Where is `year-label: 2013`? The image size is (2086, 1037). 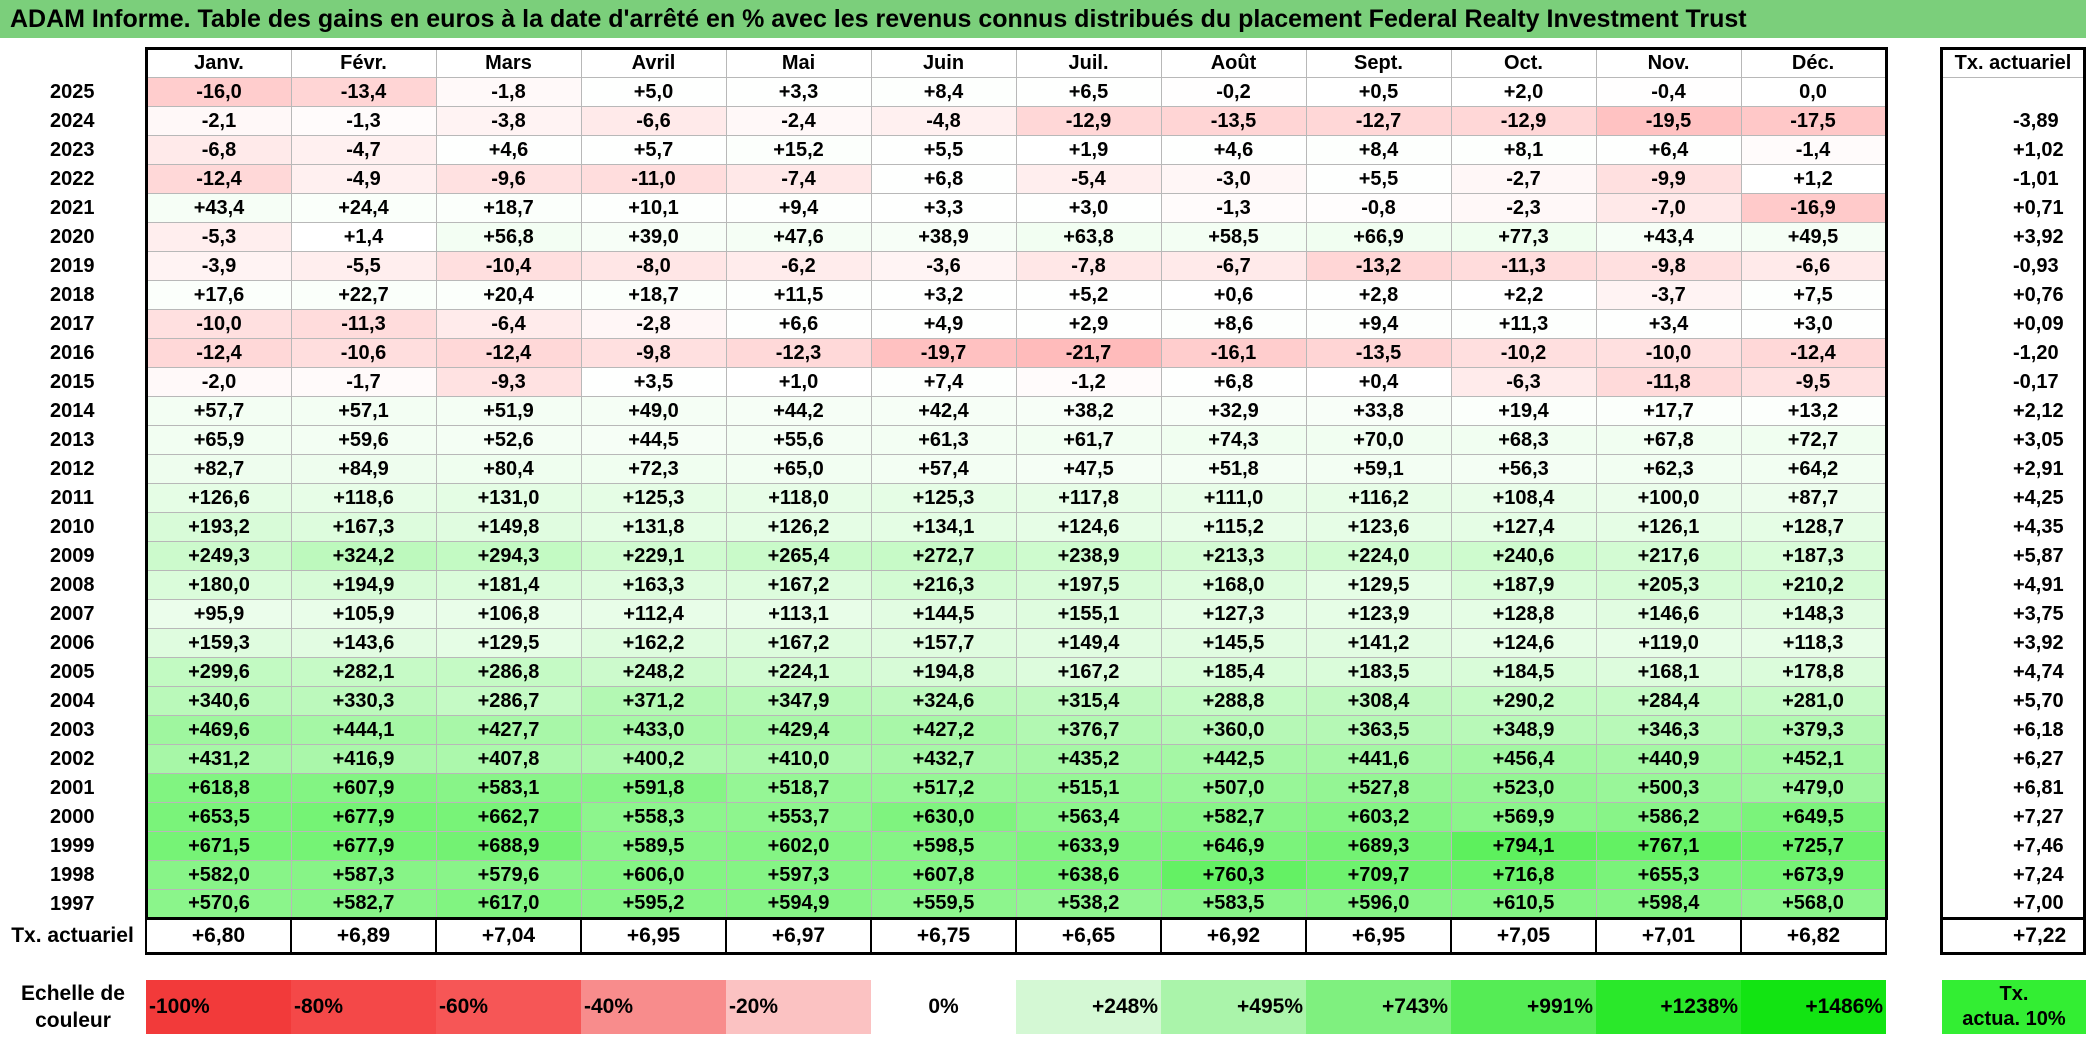
year-label: 2013 is located at coordinates (73, 440).